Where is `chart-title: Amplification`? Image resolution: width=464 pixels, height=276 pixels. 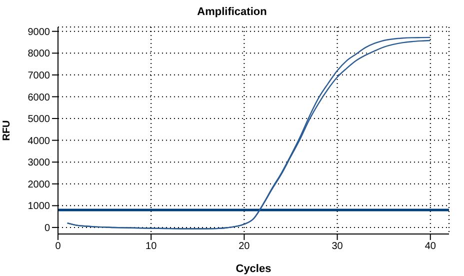 chart-title: Amplification is located at coordinates (232, 12).